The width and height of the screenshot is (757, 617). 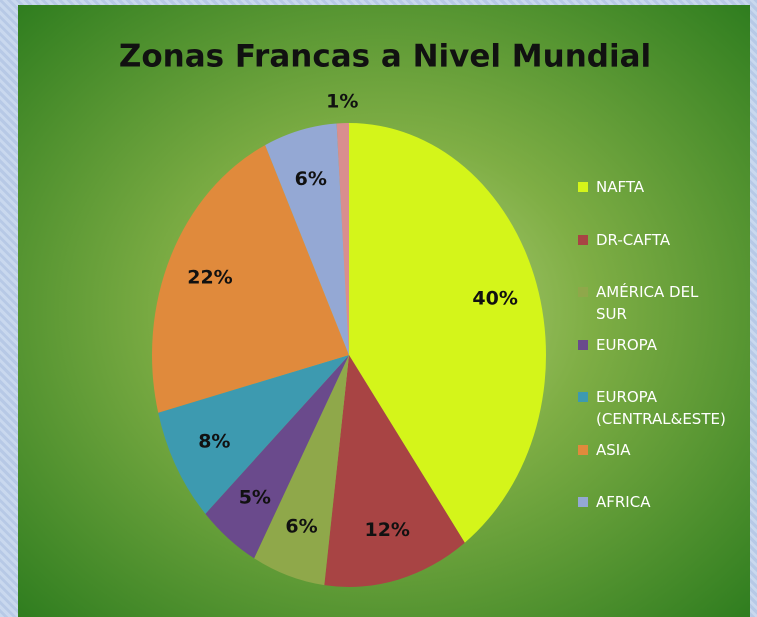 I want to click on data-label: 8%, so click(x=214, y=442).